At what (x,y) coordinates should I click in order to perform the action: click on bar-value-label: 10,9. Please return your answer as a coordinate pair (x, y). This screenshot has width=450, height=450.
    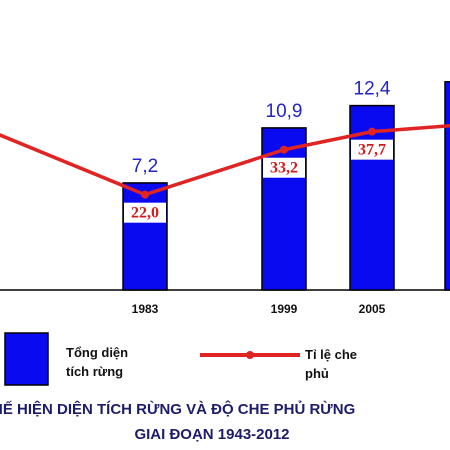
    Looking at the image, I should click on (284, 111).